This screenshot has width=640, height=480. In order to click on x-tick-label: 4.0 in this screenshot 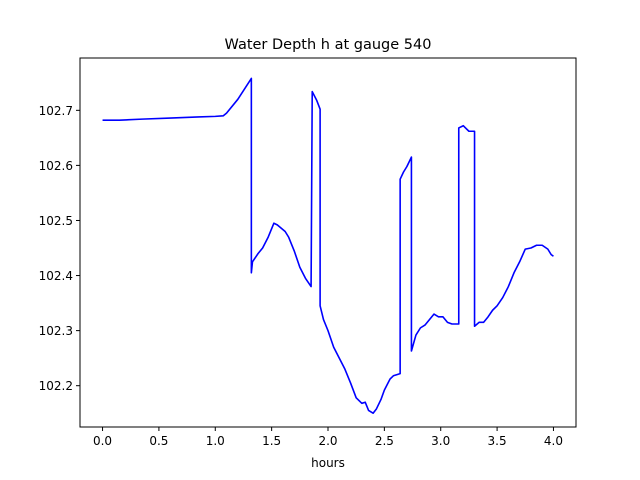, I will do `click(553, 441)`.